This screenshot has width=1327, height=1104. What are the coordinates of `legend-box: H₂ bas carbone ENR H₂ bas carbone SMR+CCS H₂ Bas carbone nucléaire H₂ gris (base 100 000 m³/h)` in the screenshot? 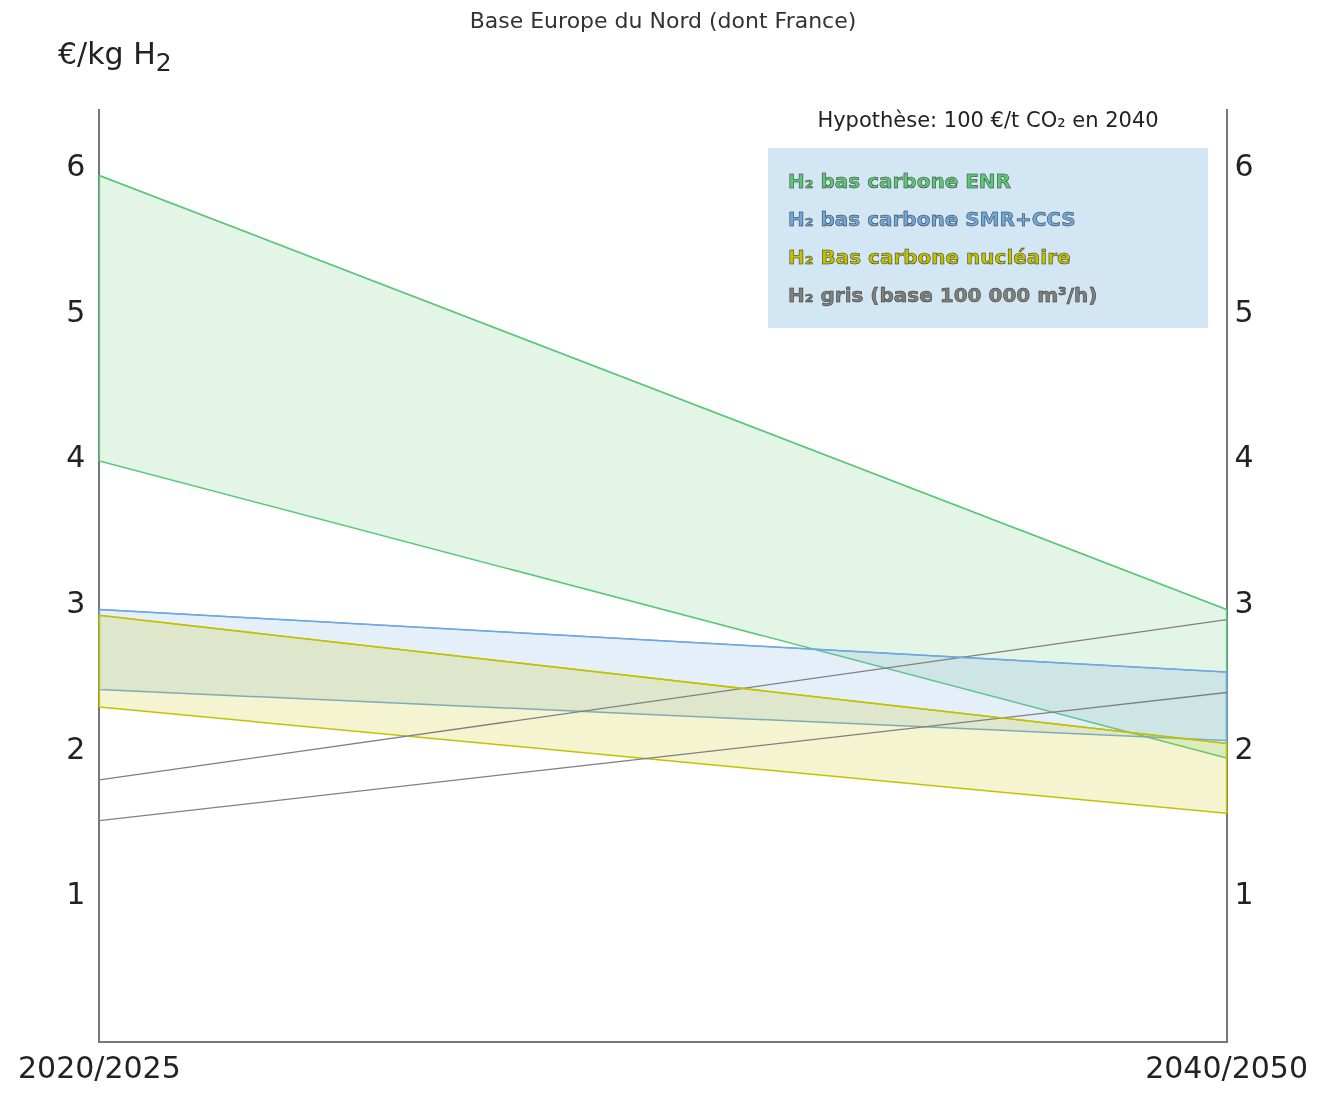 It's located at (988, 238).